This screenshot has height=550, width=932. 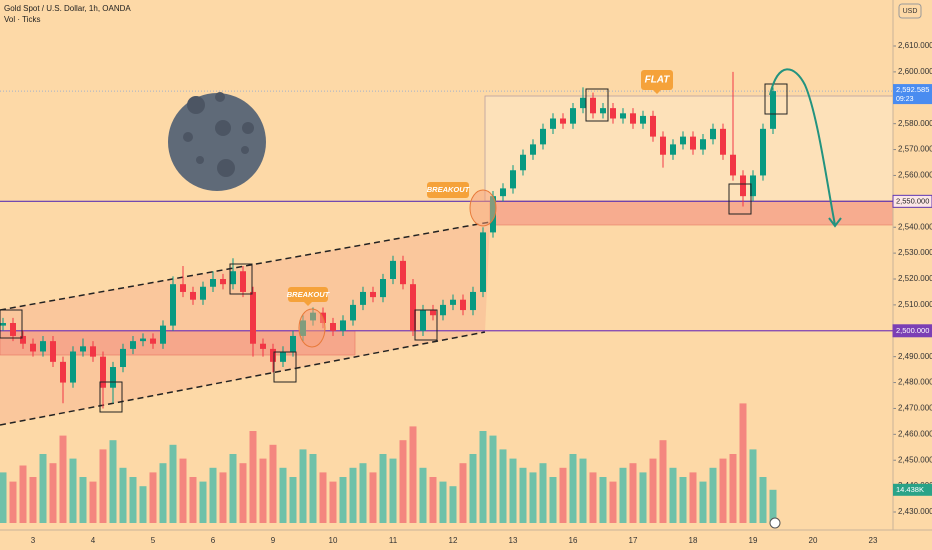 I want to click on x-tick-label: 23, so click(x=873, y=540).